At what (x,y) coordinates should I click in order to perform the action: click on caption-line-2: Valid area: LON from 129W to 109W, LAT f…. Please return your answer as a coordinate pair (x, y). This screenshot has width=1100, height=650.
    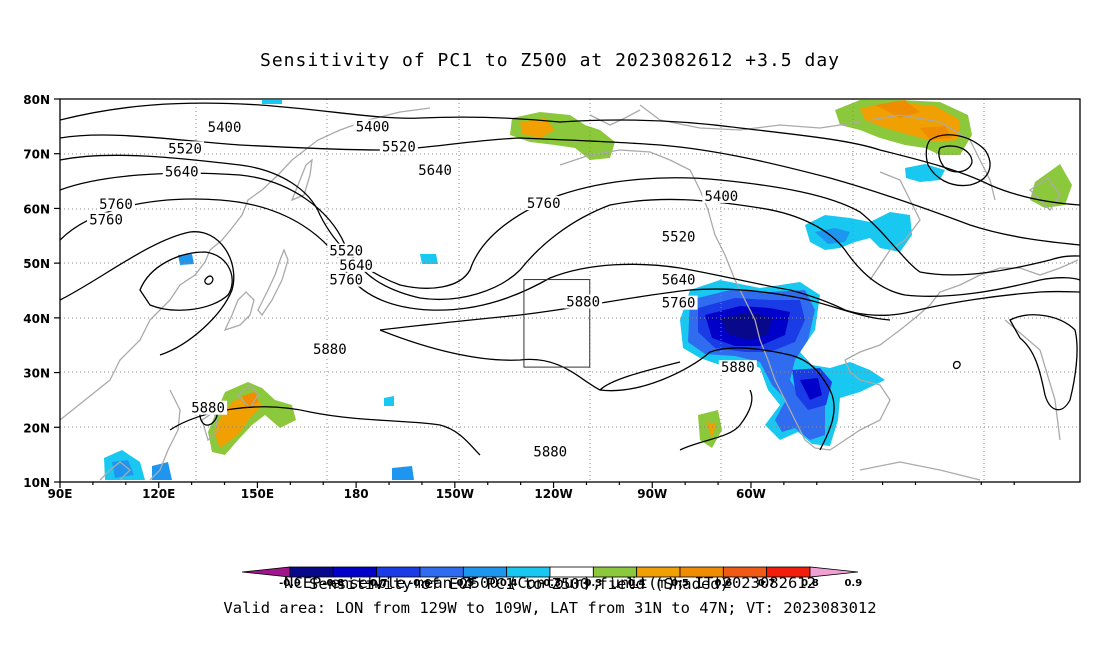
    Looking at the image, I should click on (550, 608).